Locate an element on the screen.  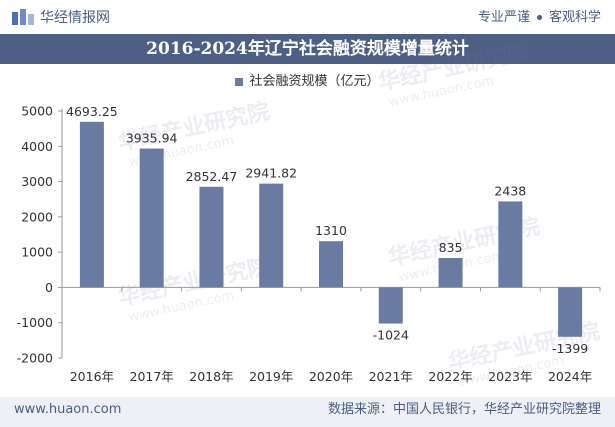
x-tick-label: 2023年 is located at coordinates (510, 376).